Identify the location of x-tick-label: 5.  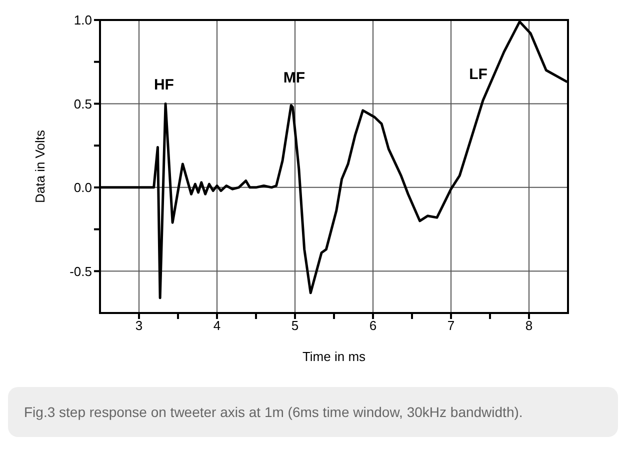
(295, 326).